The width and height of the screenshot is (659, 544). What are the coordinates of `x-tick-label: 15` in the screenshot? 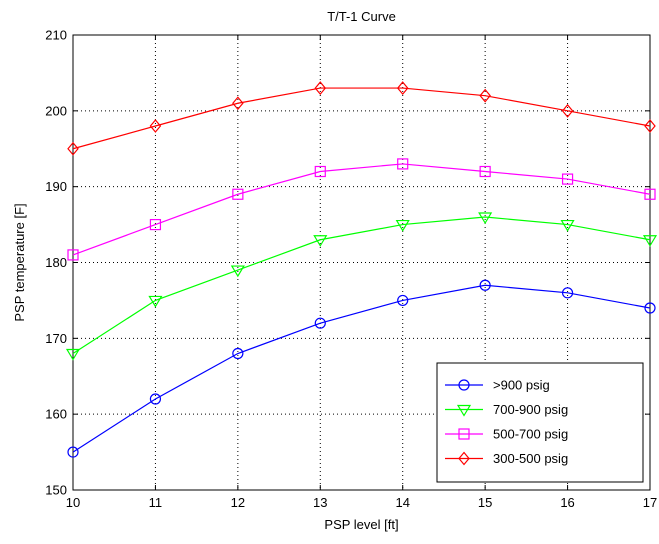 It's located at (485, 502).